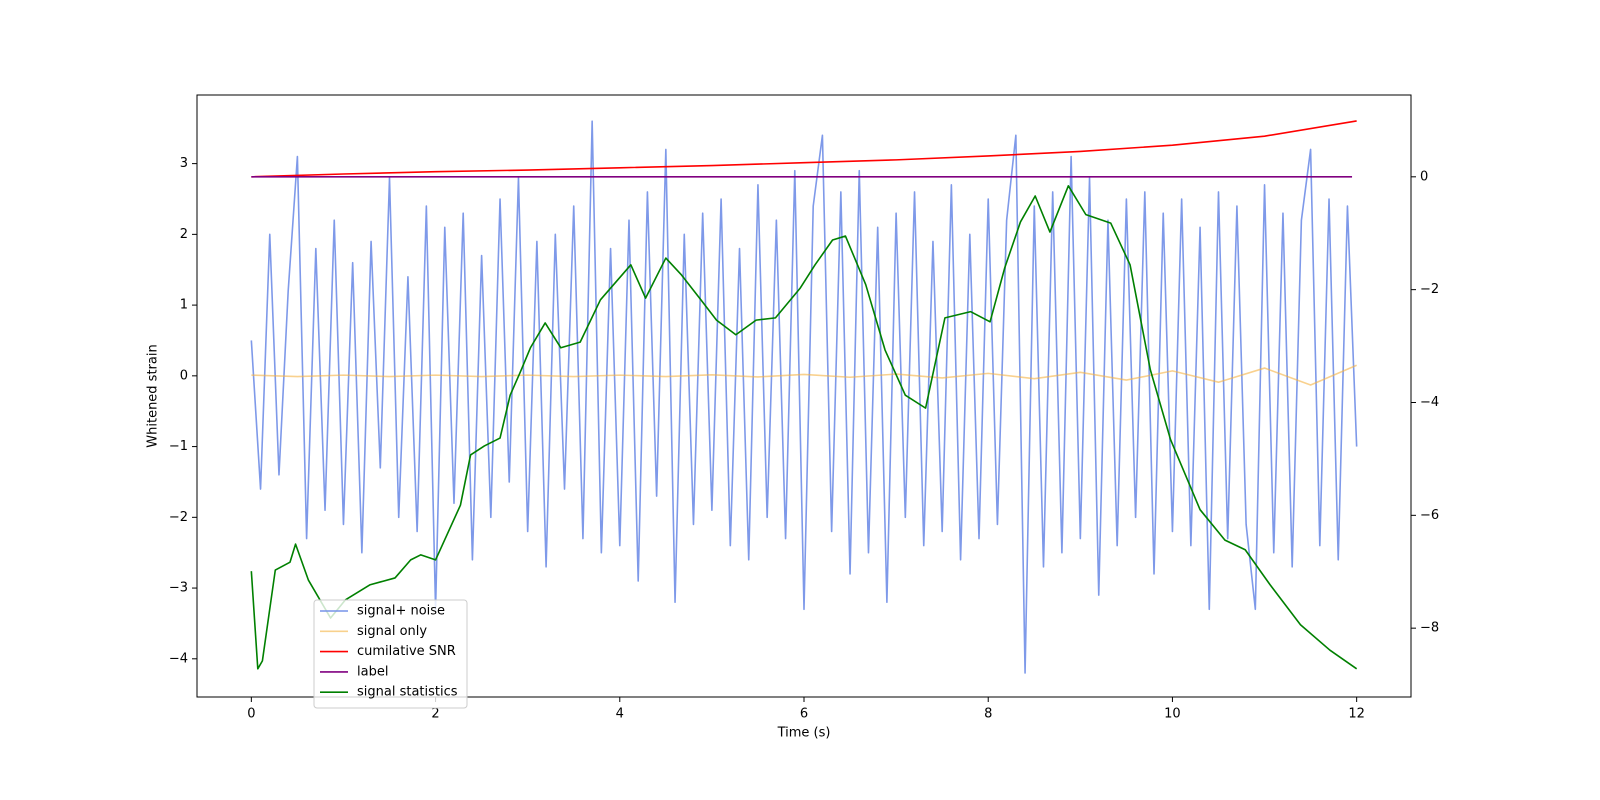 This screenshot has width=1600, height=800. I want to click on y2-tick-label: 0, so click(1424, 176).